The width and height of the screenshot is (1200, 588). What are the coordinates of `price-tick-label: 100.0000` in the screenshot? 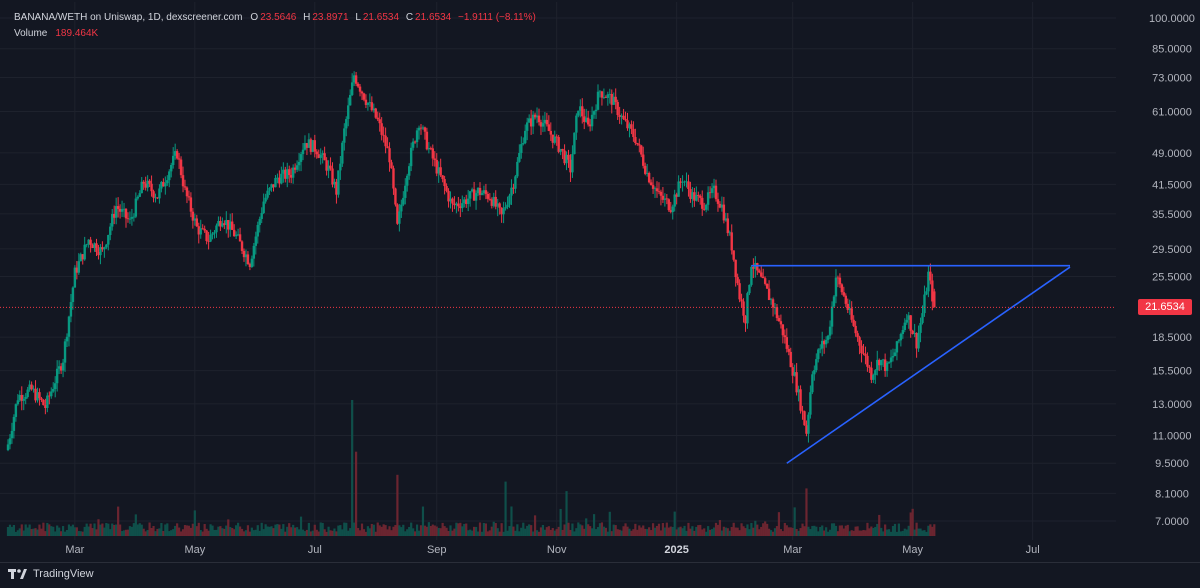 It's located at (1172, 19).